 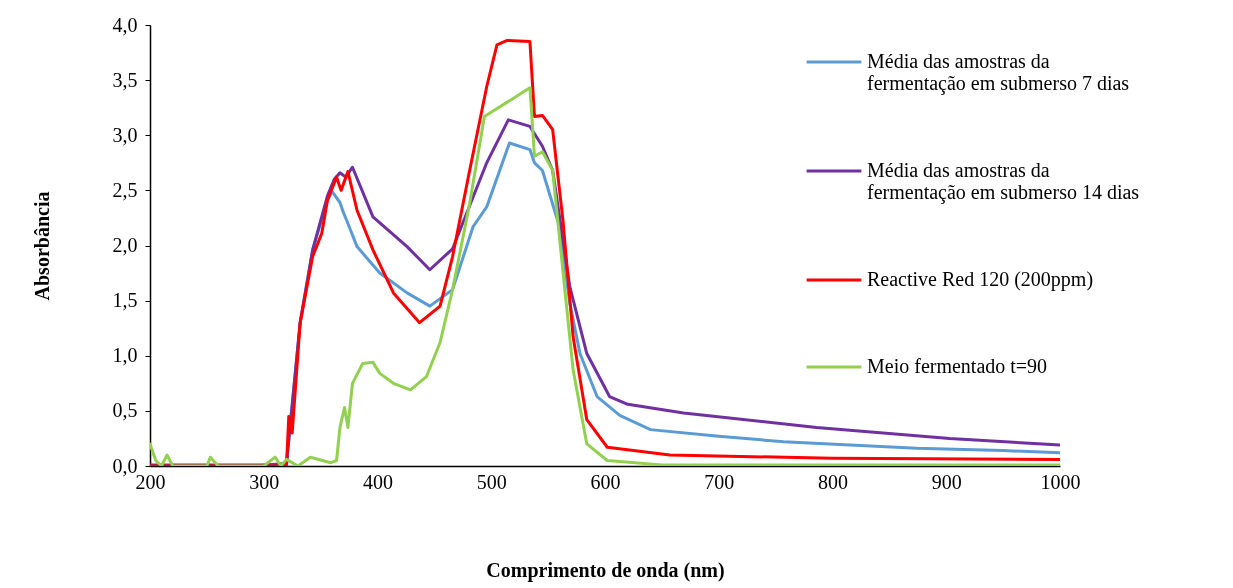 I want to click on y-tick-label: 0,5, so click(x=125, y=410).